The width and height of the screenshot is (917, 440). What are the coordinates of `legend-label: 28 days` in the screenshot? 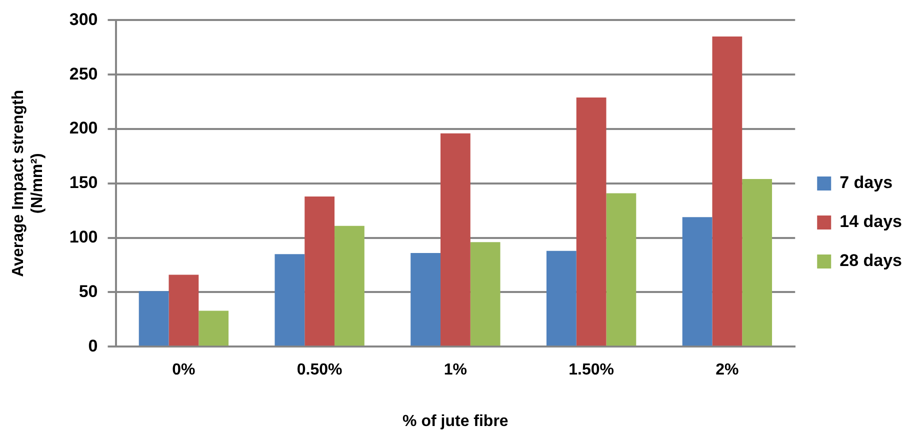 It's located at (871, 260).